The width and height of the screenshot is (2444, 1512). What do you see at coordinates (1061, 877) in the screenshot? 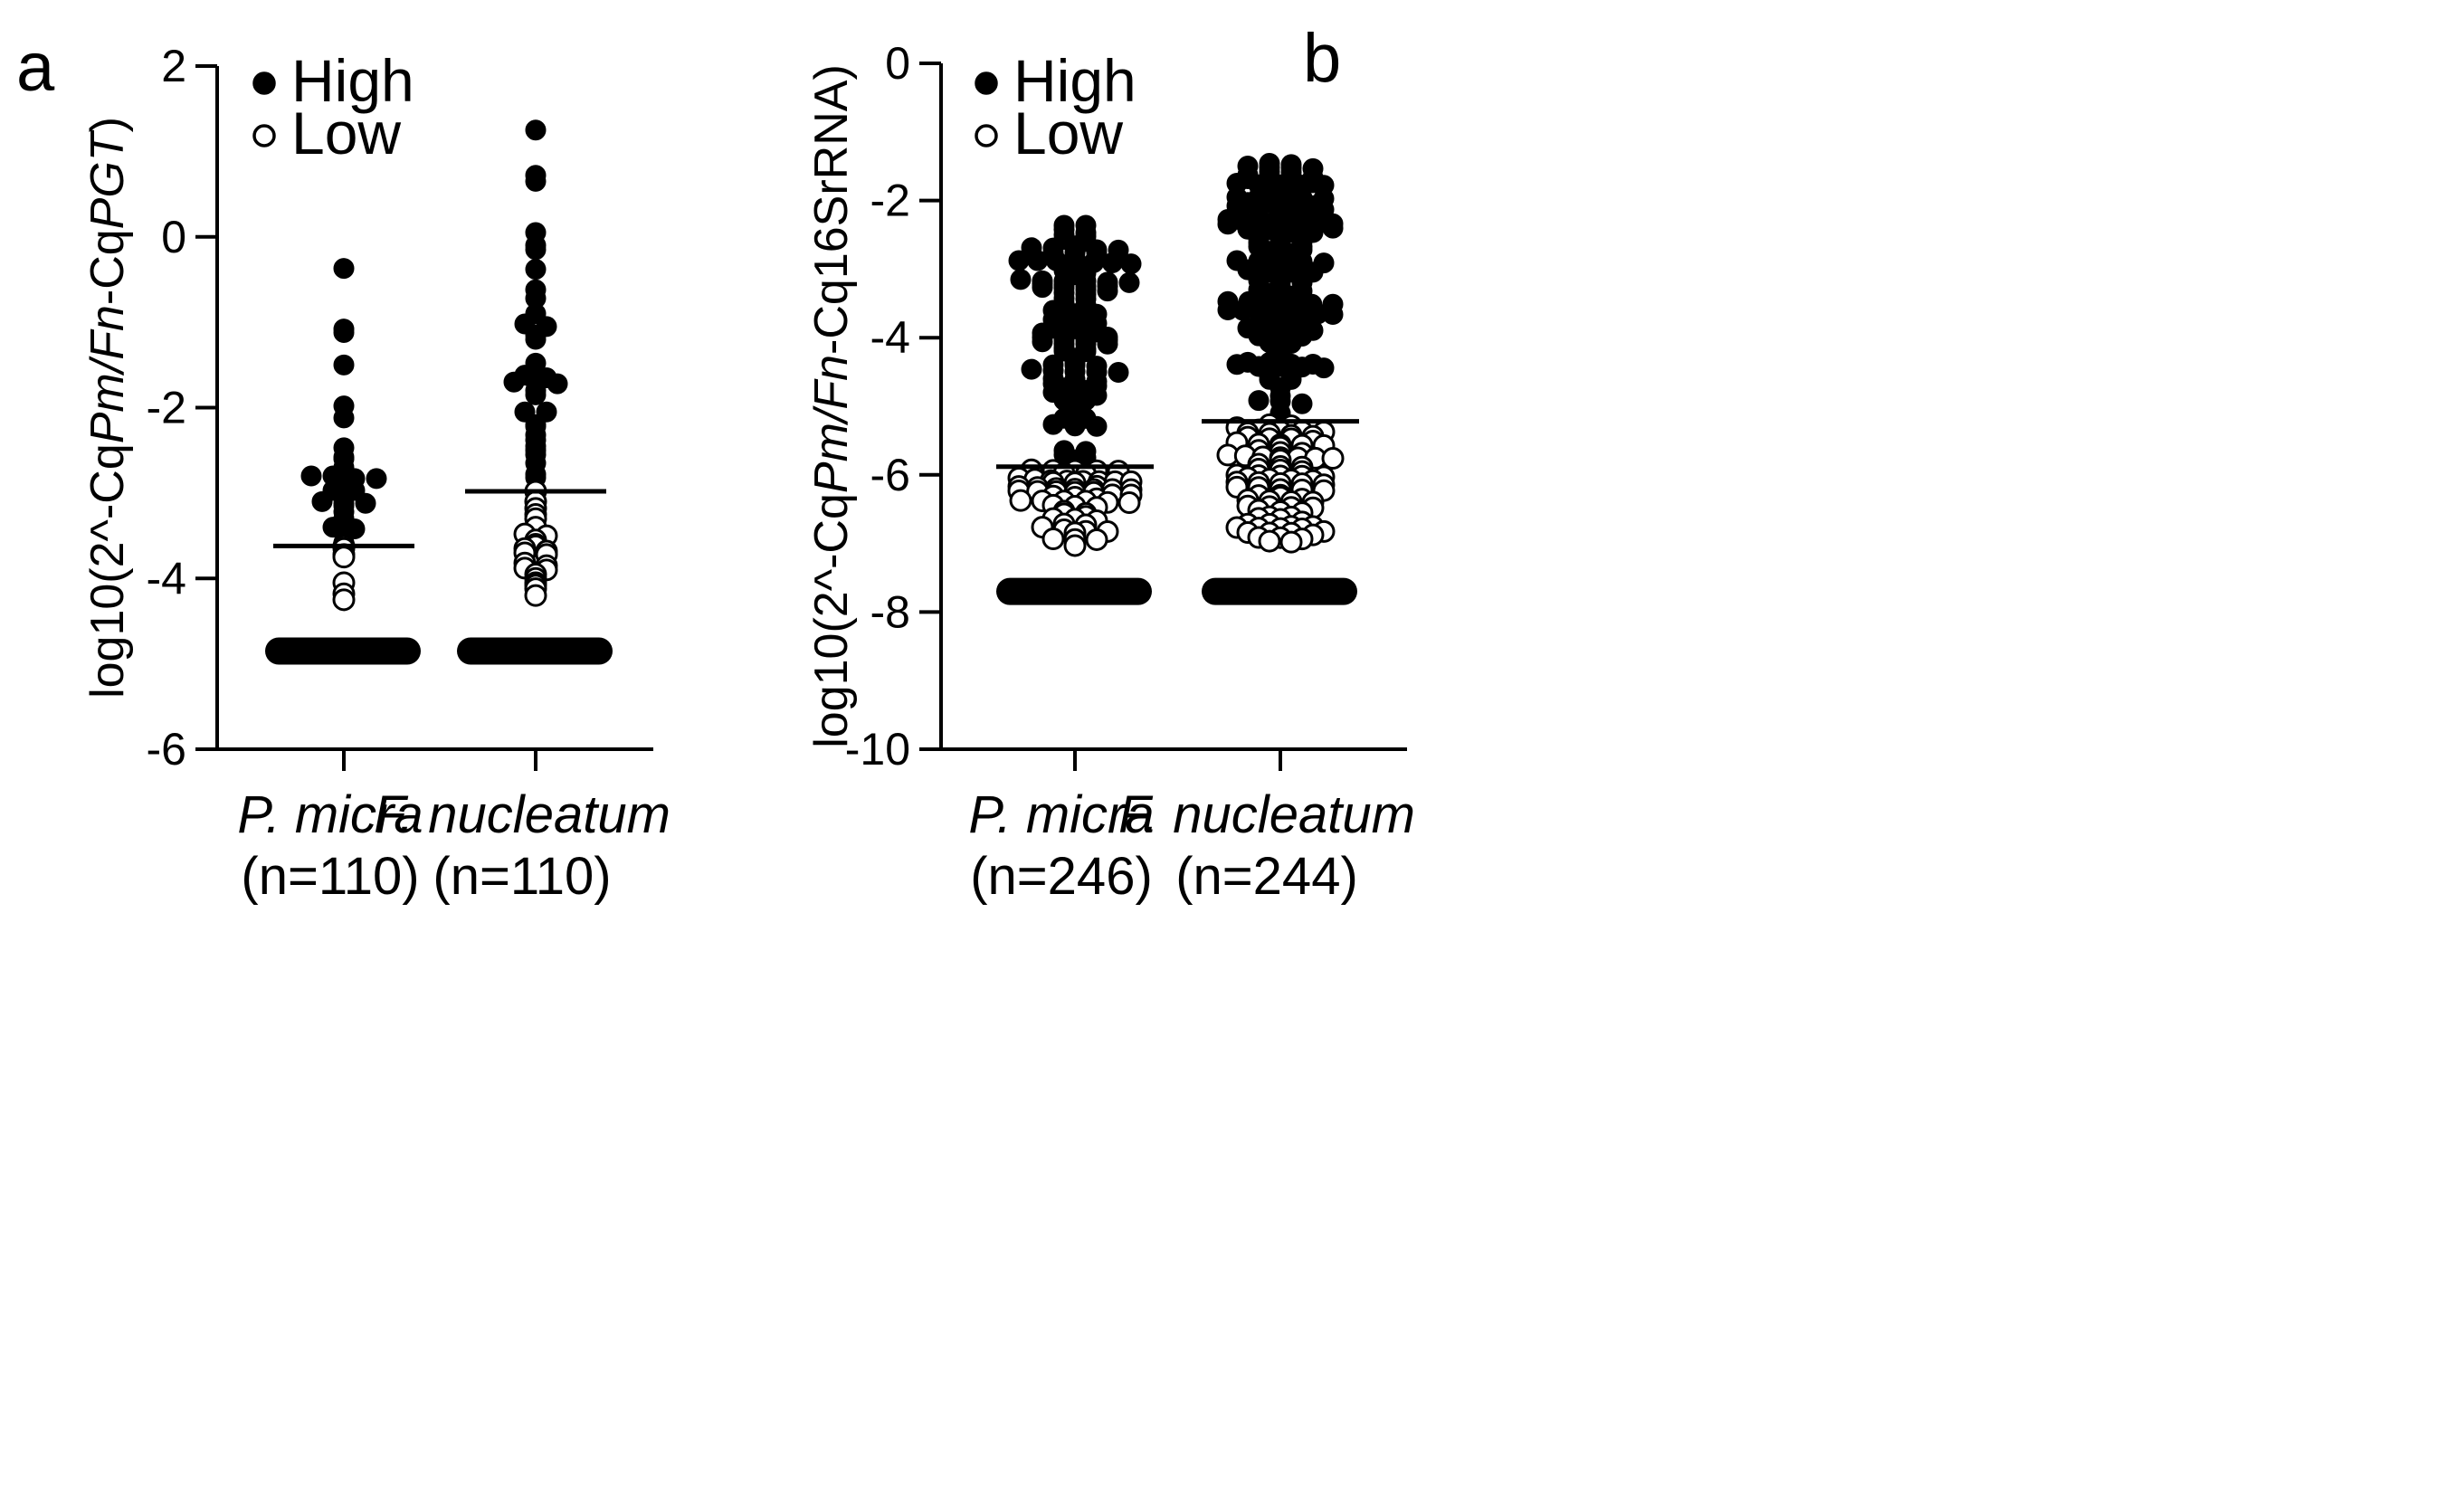
I see `x-tick-count-label: (n=246)` at bounding box center [1061, 877].